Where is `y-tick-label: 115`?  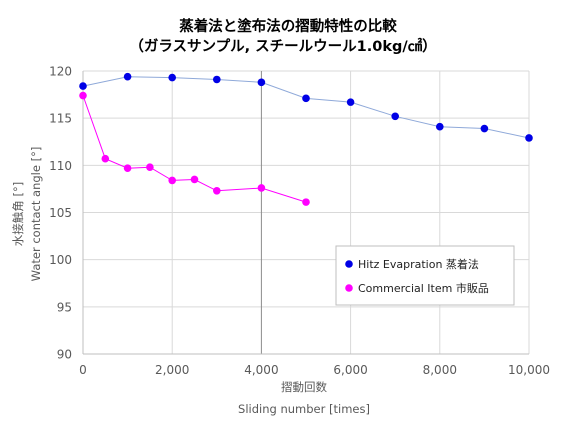
y-tick-label: 115 is located at coordinates (60, 119).